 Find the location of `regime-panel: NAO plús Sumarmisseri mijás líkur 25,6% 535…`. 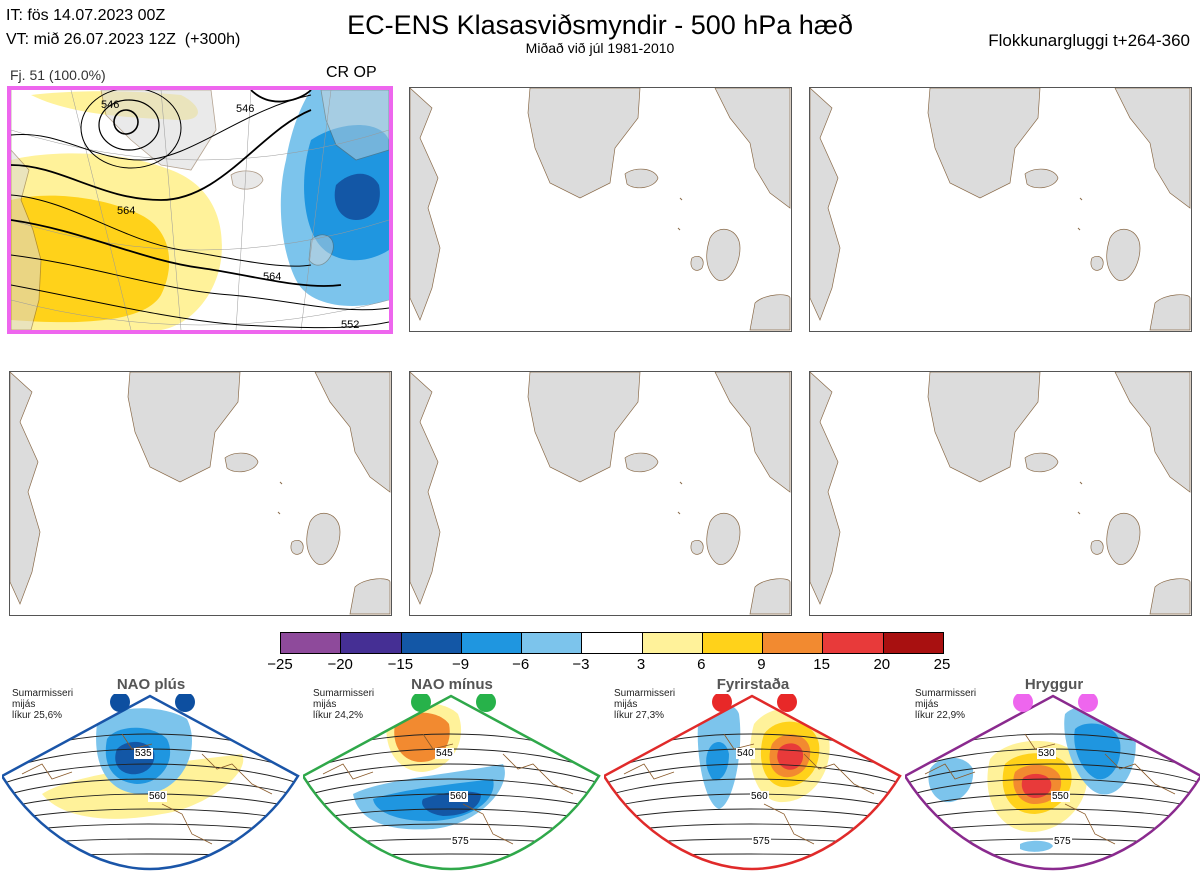

regime-panel: NAO plús Sumarmisseri mijás líkur 25,6% 535… is located at coordinates (151, 773).